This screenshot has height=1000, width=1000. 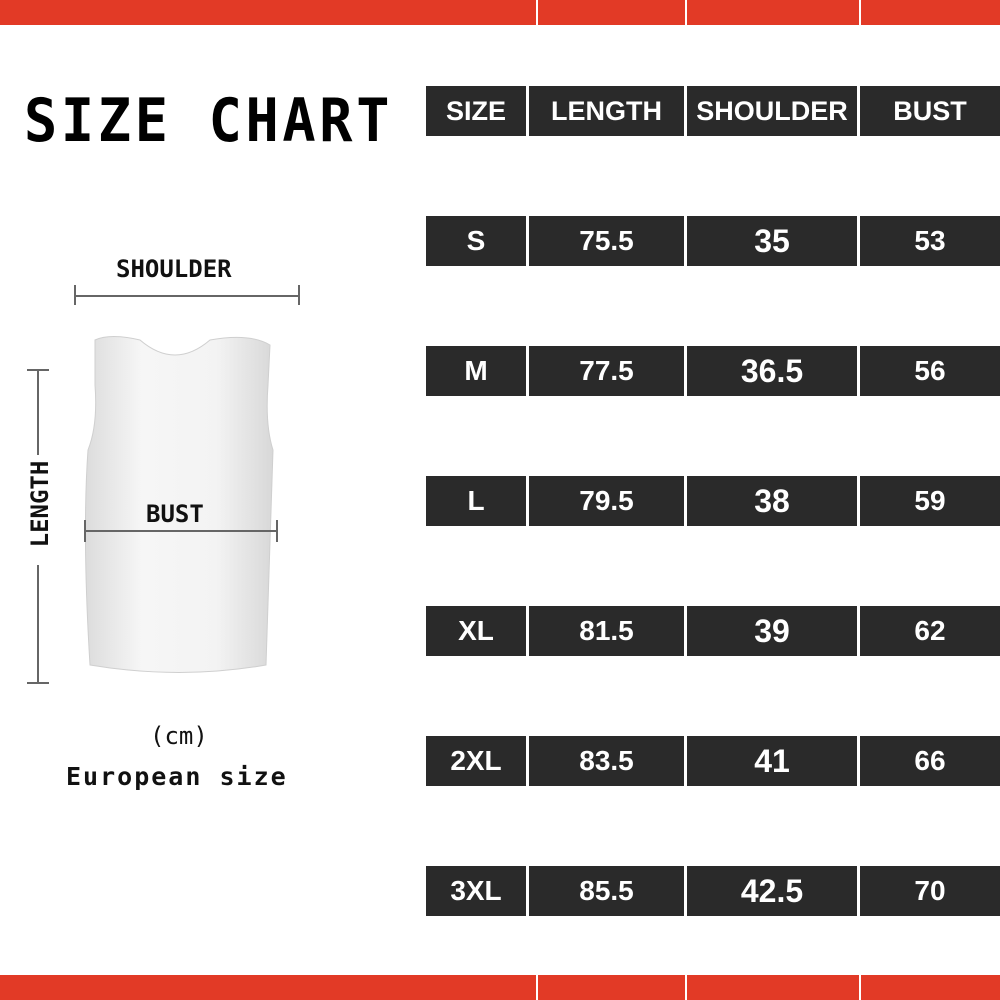 What do you see at coordinates (606, 891) in the screenshot?
I see `row-length: 85.5` at bounding box center [606, 891].